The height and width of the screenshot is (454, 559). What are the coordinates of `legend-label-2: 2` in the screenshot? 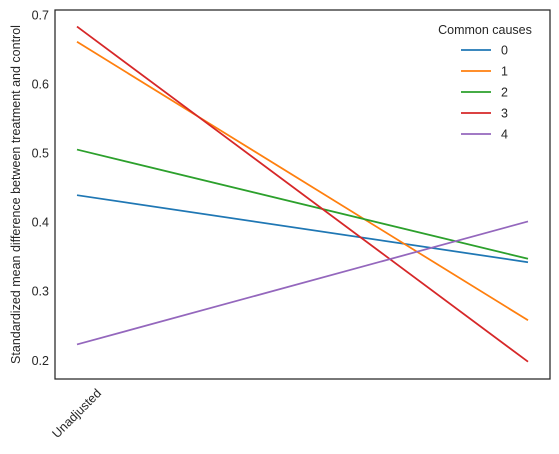 It's located at (504, 93).